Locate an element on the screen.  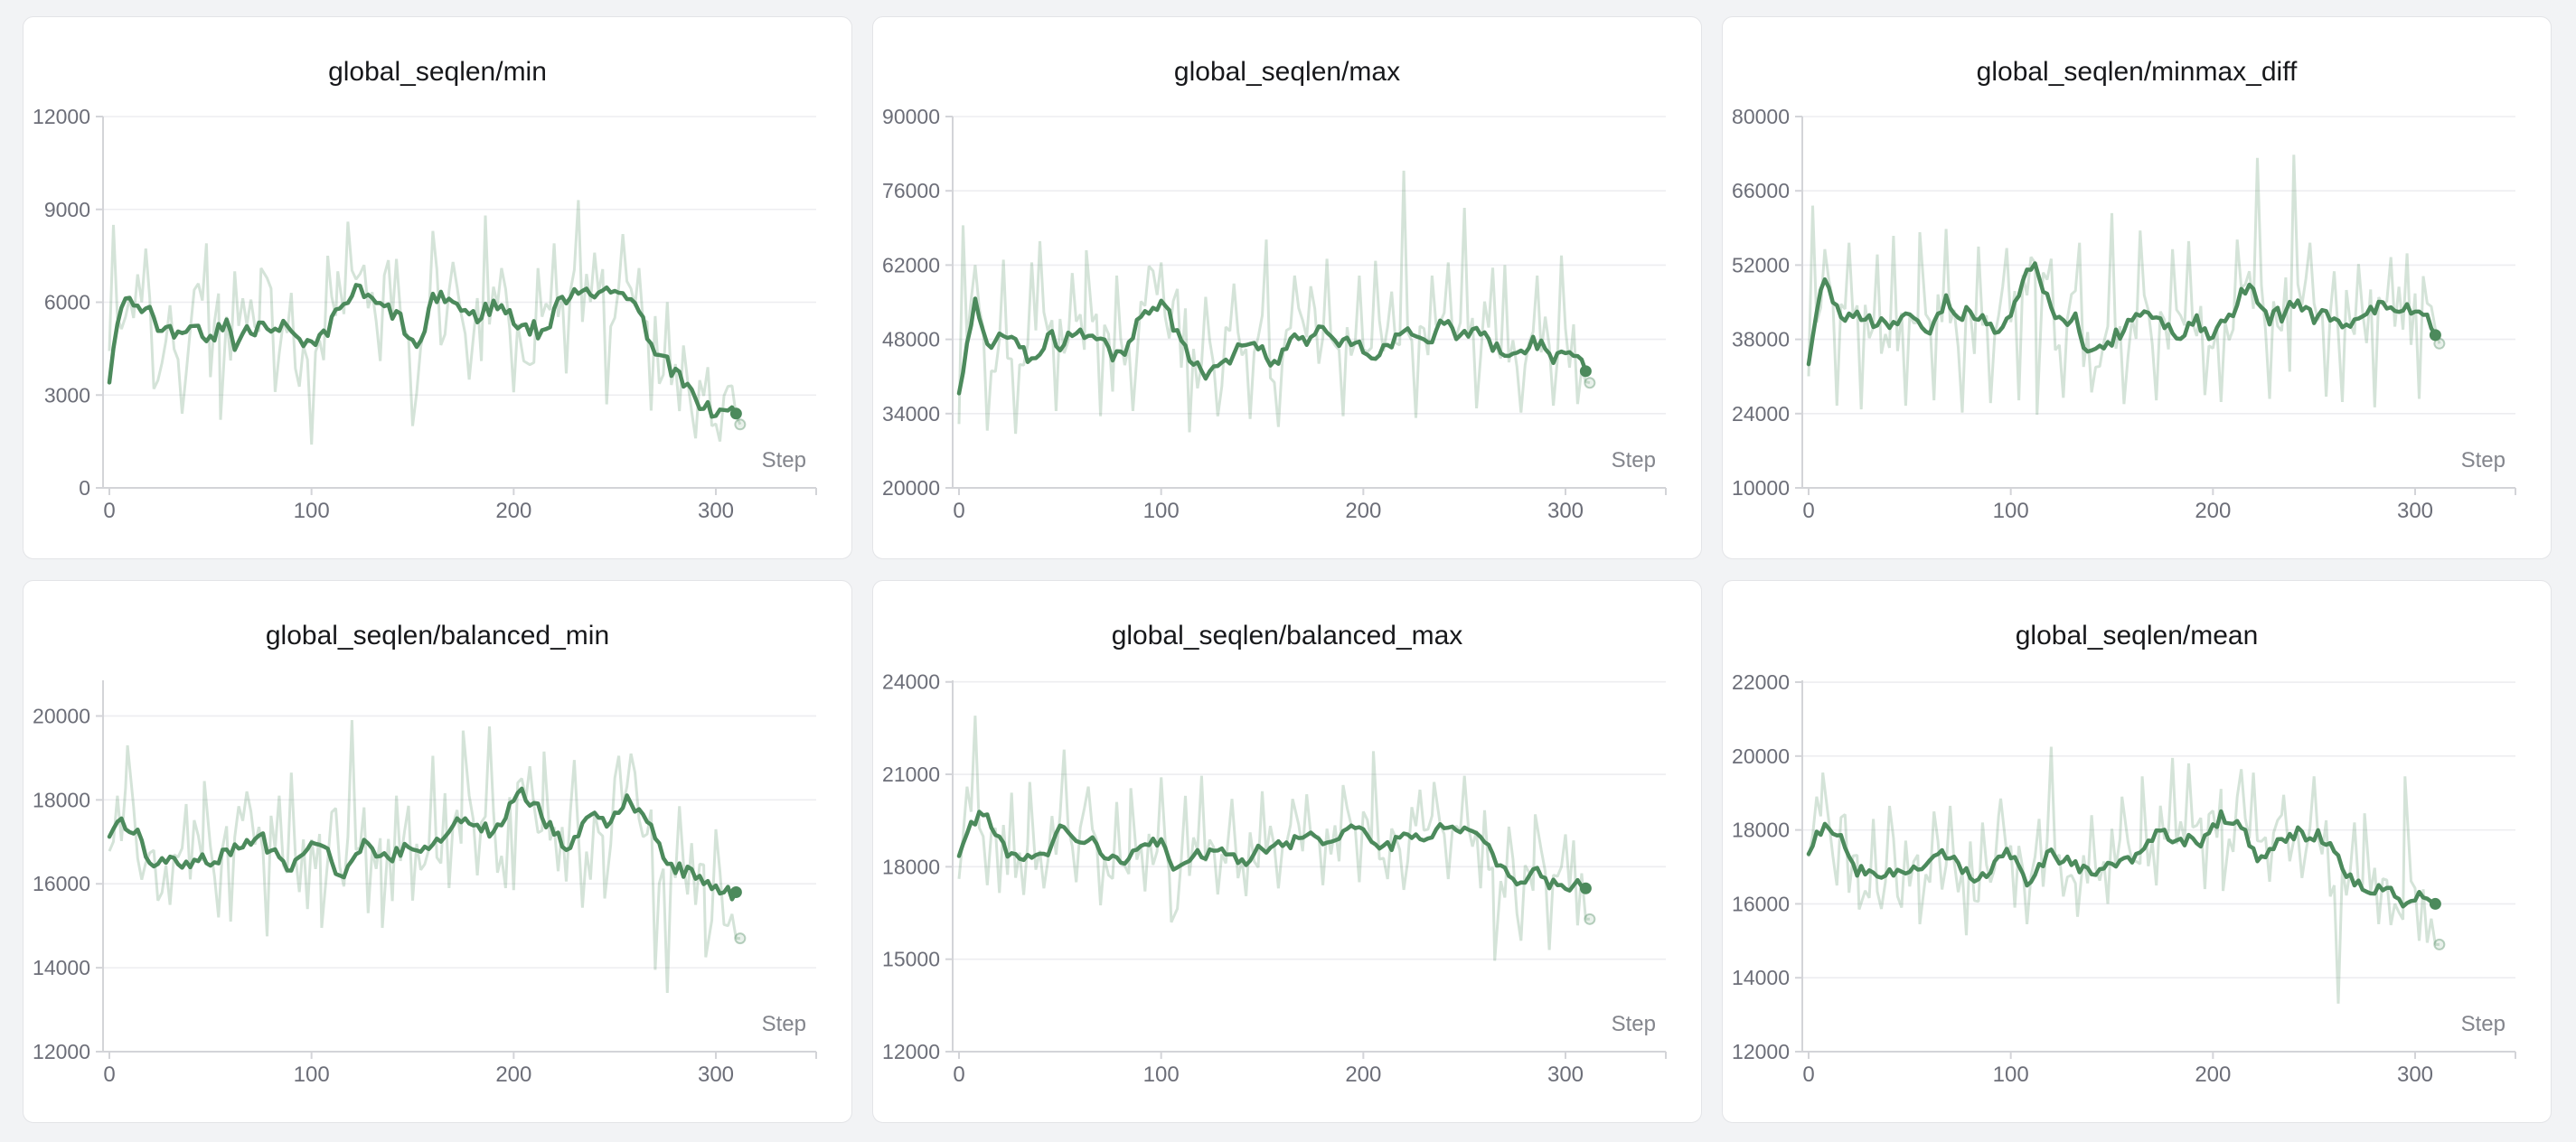
y-tick-labels: 12000 14000 16000 18000 20000 is located at coordinates (68, 883).